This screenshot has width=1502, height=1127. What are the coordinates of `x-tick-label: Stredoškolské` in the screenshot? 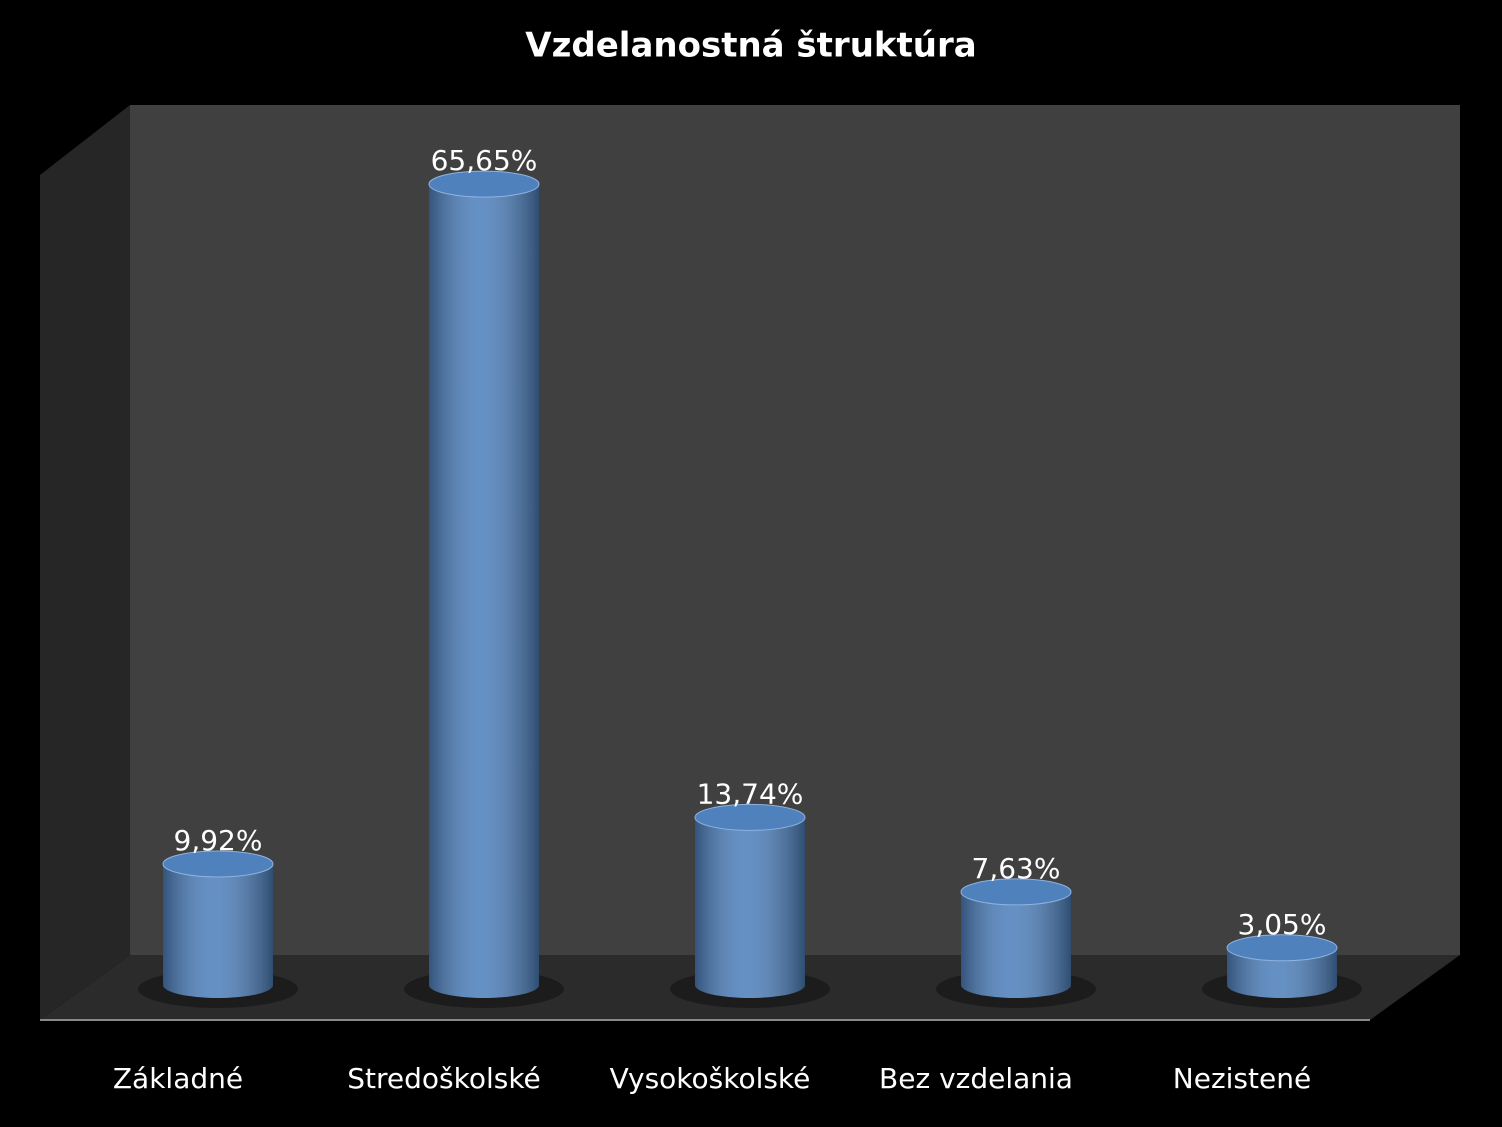 It's located at (444, 1078).